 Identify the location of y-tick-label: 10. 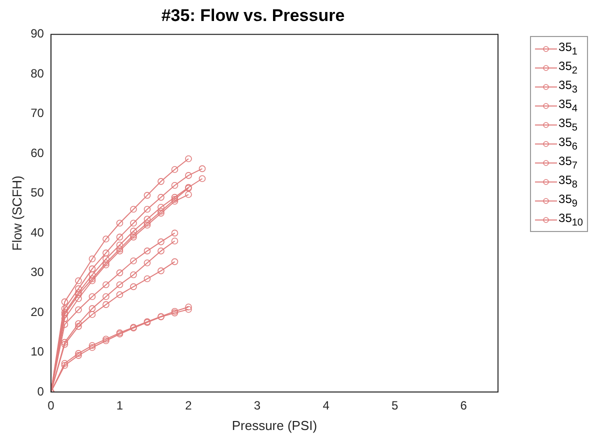
(37, 351).